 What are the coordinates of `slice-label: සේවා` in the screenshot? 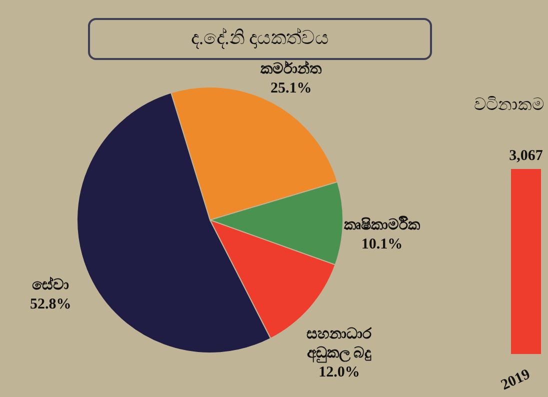 It's located at (51, 285).